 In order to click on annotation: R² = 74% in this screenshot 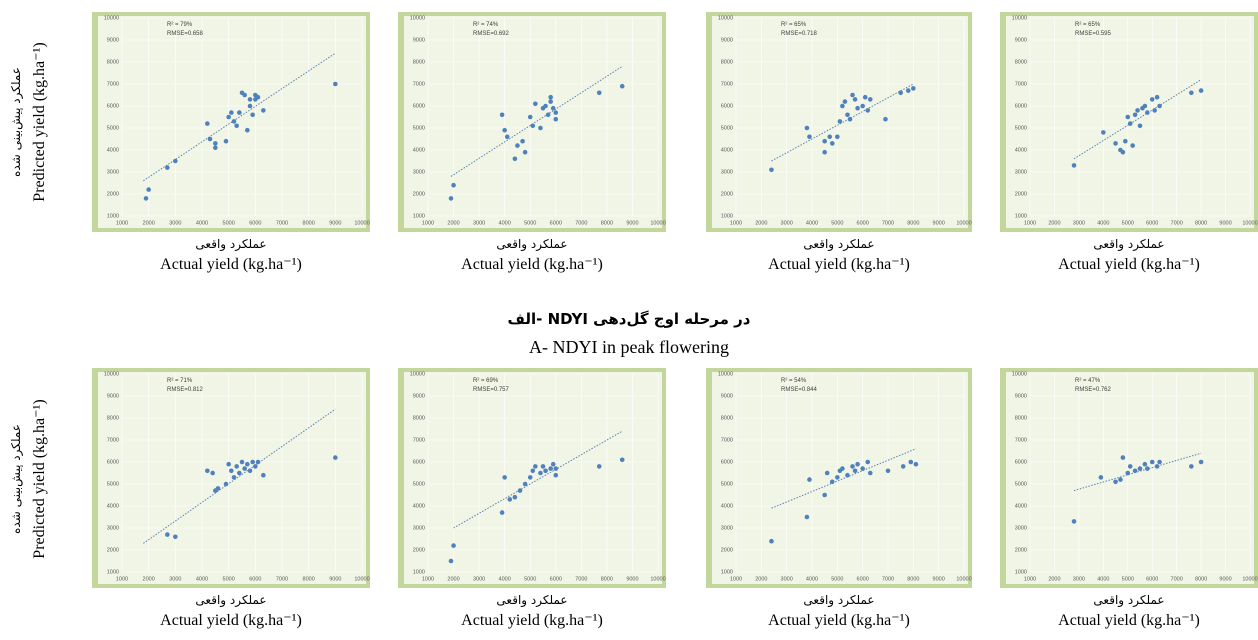, I will do `click(486, 25)`.